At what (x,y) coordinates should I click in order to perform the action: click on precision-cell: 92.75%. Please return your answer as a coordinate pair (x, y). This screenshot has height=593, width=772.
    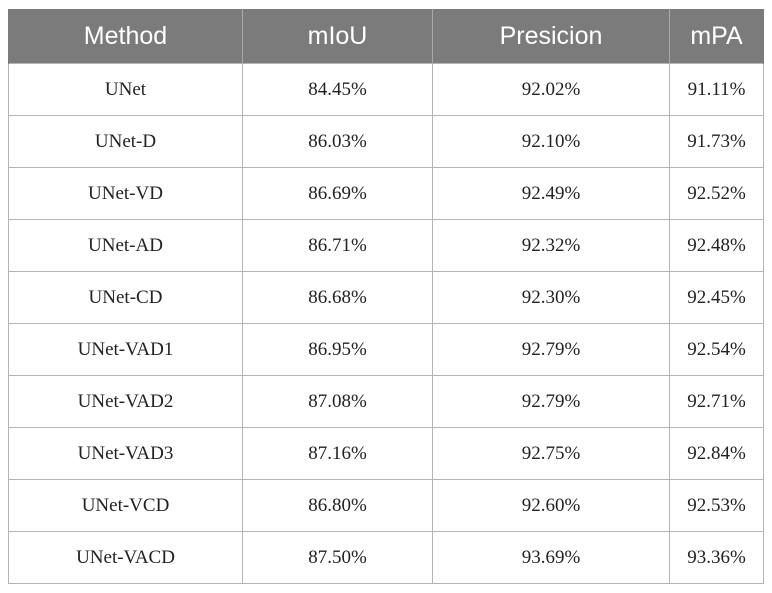
    Looking at the image, I should click on (551, 453).